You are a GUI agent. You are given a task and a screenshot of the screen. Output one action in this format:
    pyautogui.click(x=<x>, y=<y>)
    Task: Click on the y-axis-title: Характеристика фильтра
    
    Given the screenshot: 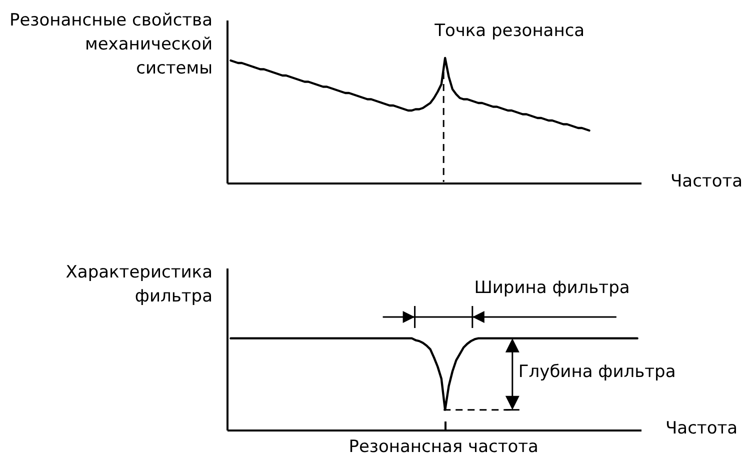 What is the action you would take?
    pyautogui.click(x=139, y=284)
    